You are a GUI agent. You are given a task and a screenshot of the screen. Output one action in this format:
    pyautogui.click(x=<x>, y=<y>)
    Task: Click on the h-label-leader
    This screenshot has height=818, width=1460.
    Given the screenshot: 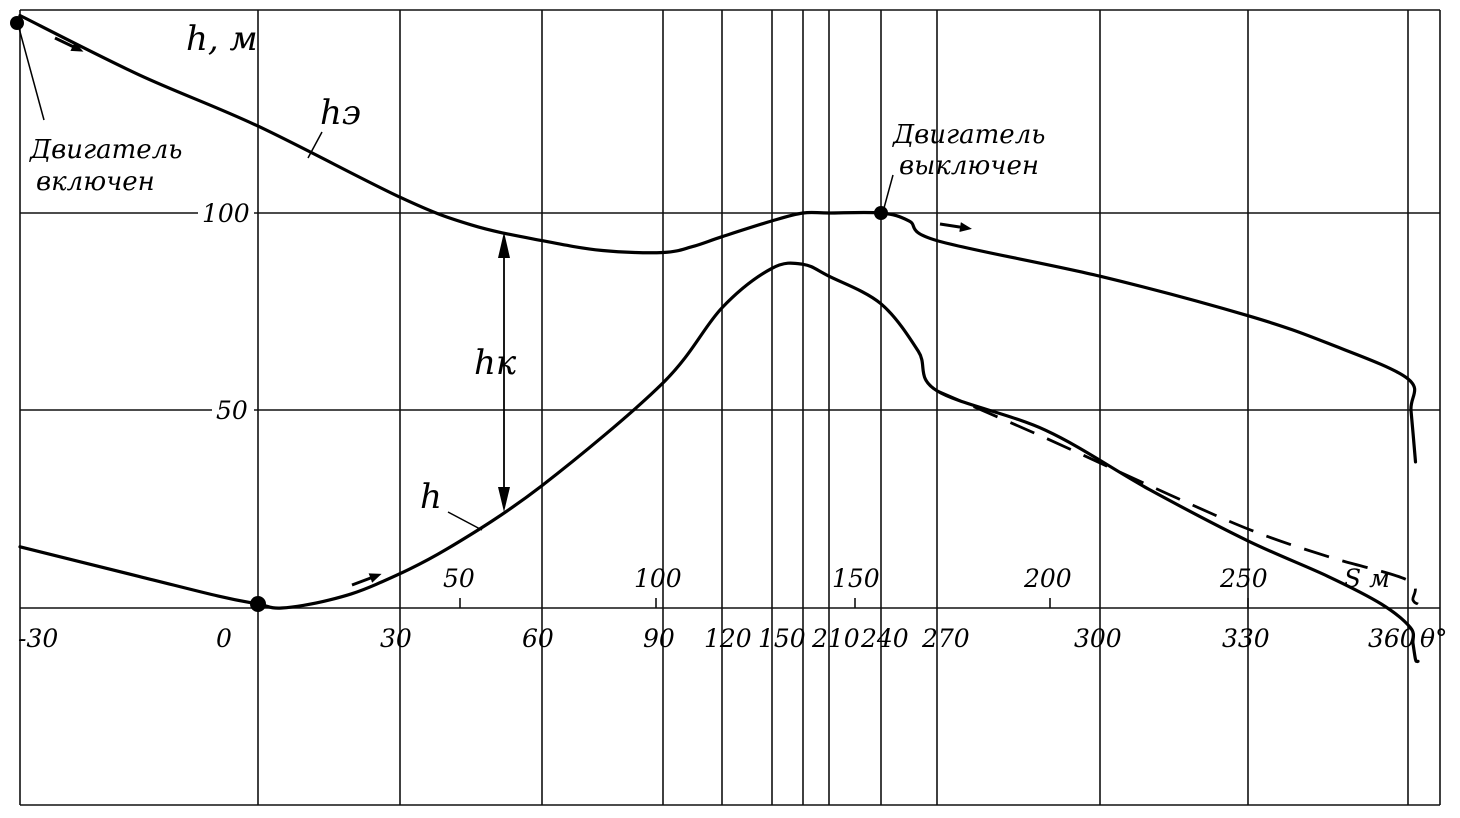 What is the action you would take?
    pyautogui.click(x=465, y=521)
    